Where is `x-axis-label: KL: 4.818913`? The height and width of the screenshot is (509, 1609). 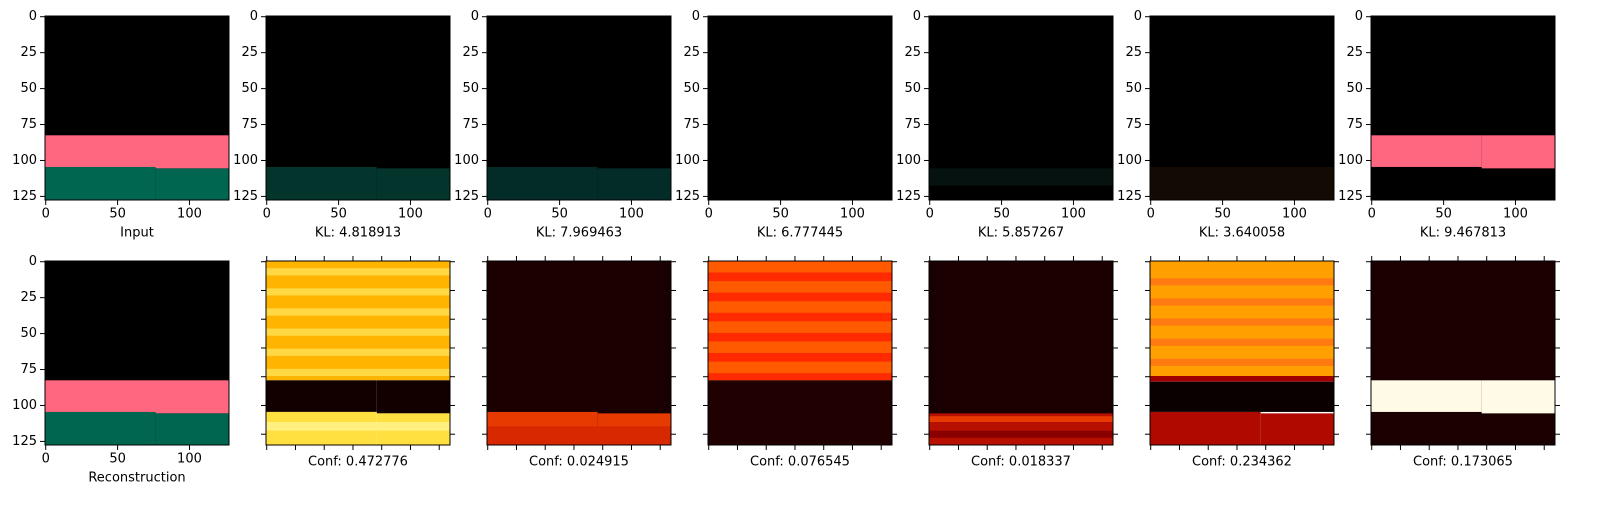
x-axis-label: KL: 4.818913 is located at coordinates (358, 233).